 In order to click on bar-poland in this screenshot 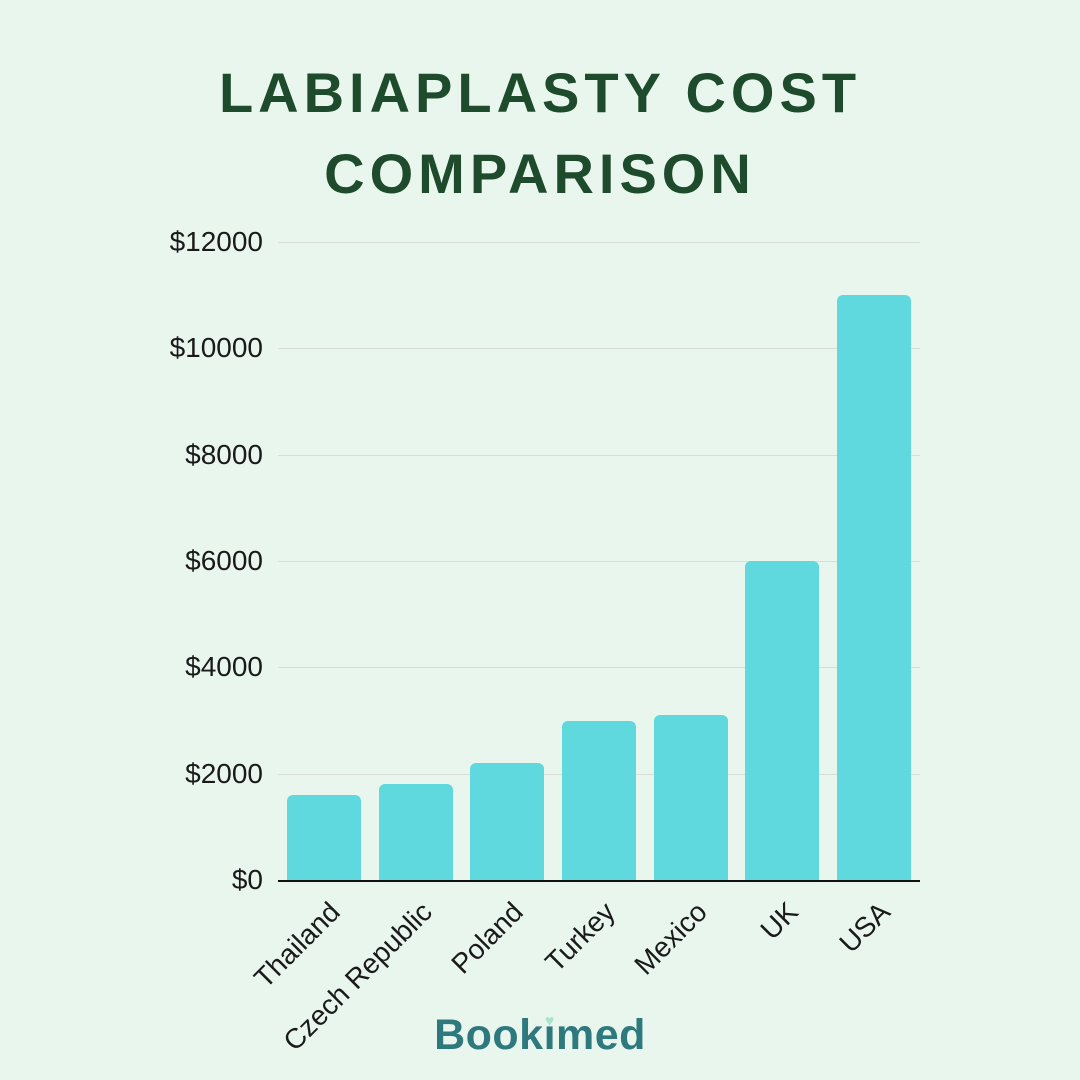, I will do `click(507, 821)`.